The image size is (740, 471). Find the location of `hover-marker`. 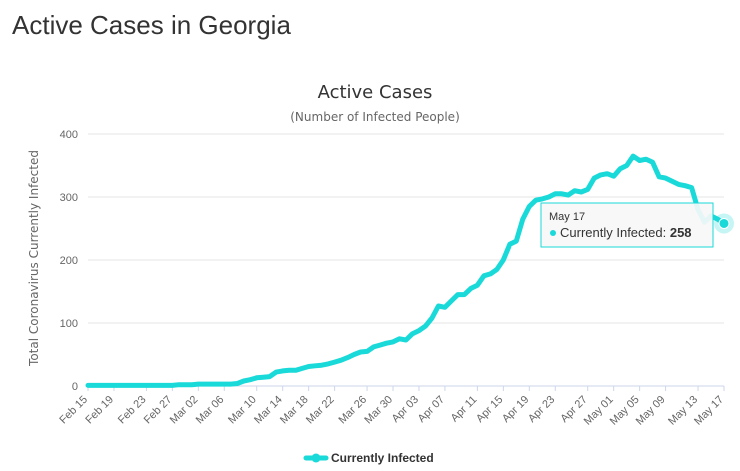

hover-marker is located at coordinates (724, 223).